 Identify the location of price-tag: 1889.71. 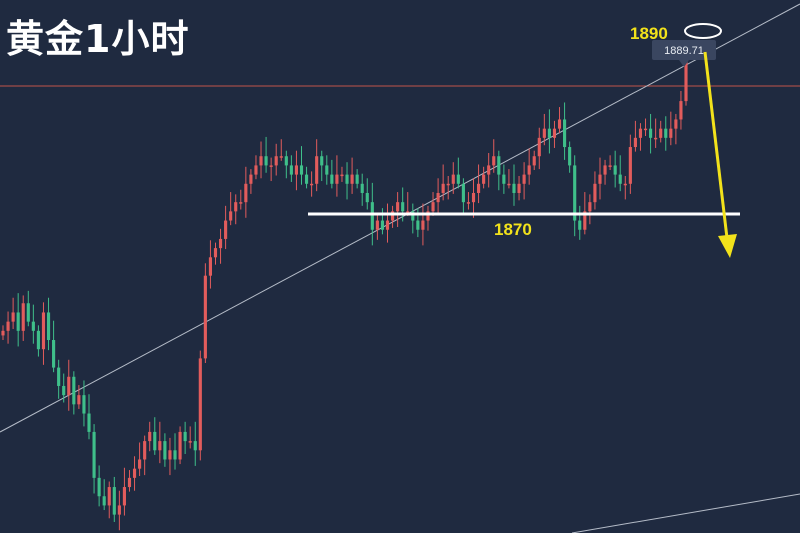
(684, 53).